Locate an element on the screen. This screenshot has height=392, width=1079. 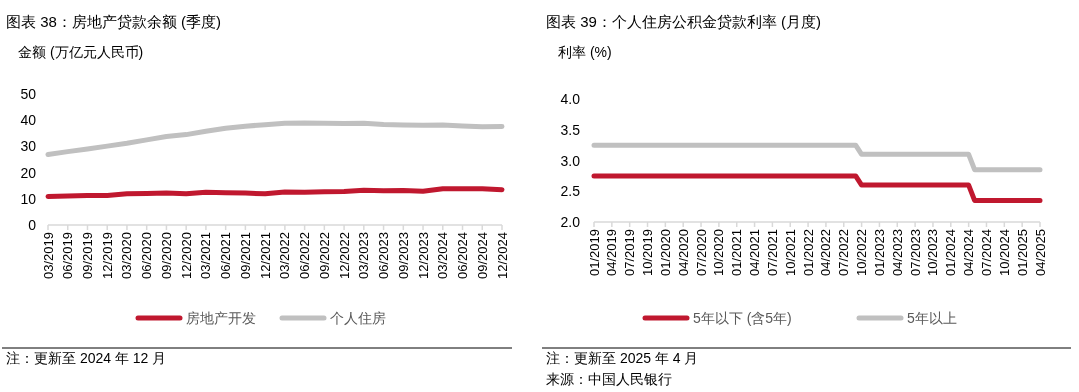
x-tick-label: 03/2021 is located at coordinates (206, 255).